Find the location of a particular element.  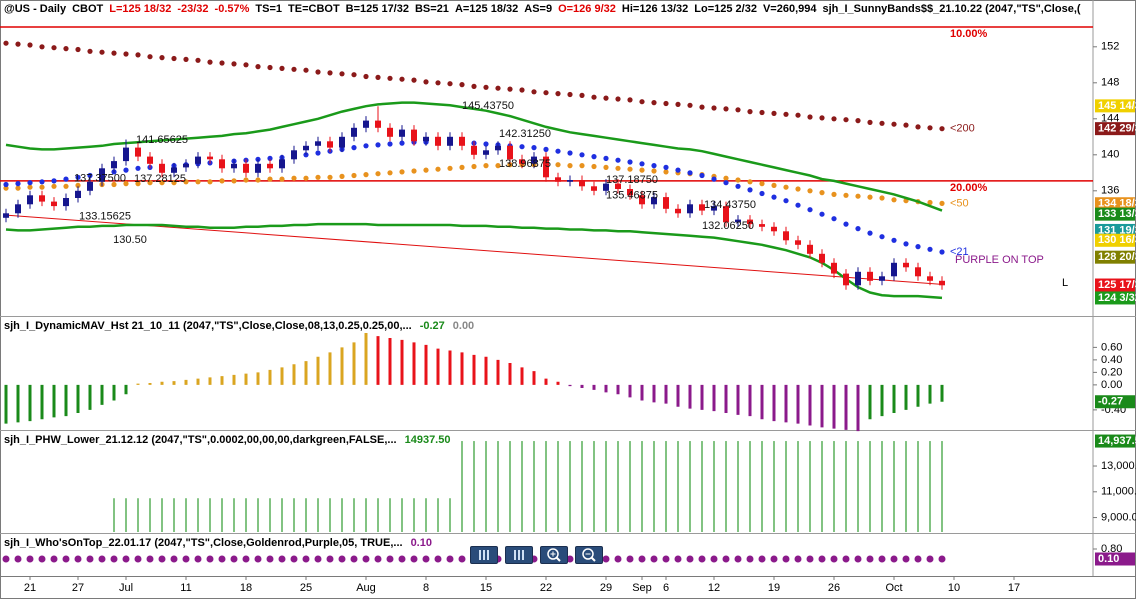

zoom-out-button is located at coordinates (589, 555).